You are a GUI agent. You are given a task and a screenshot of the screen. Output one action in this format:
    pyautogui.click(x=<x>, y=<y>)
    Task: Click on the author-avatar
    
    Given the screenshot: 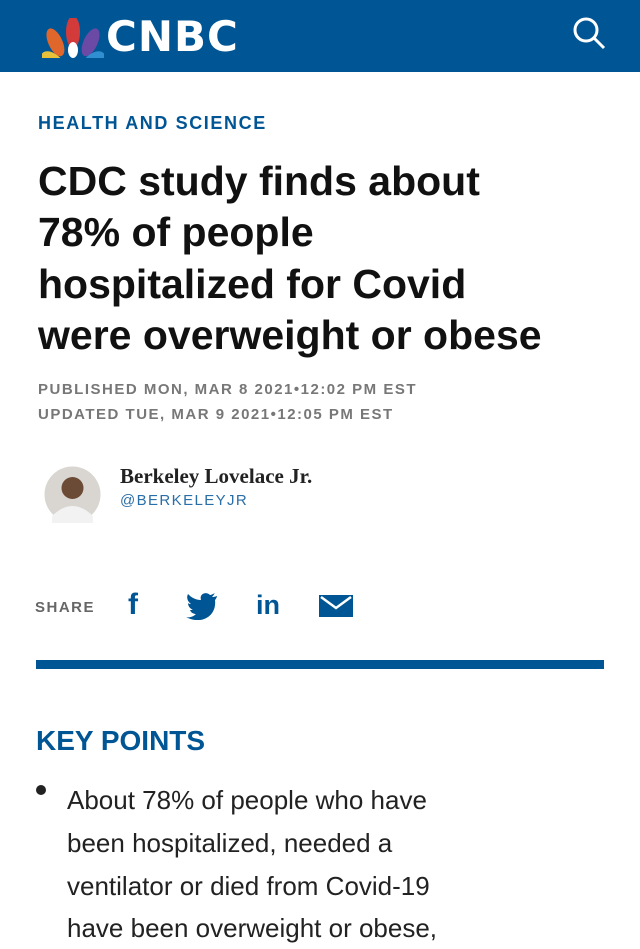 What is the action you would take?
    pyautogui.click(x=72, y=494)
    